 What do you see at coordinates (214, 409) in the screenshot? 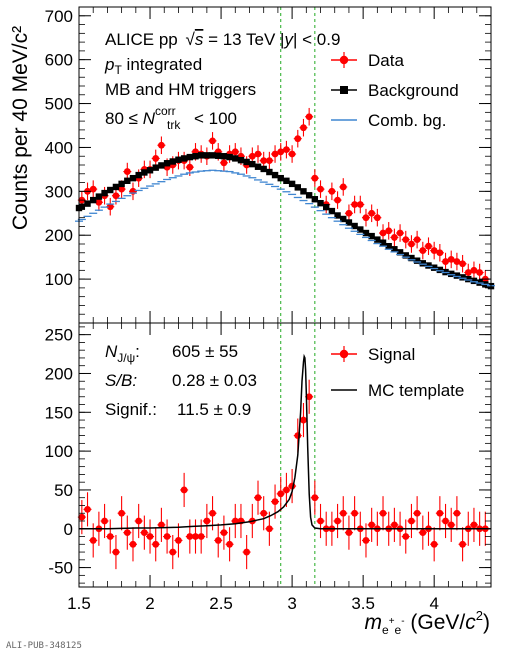
I see `stat-sig-value: 11.5 ± 0.9` at bounding box center [214, 409].